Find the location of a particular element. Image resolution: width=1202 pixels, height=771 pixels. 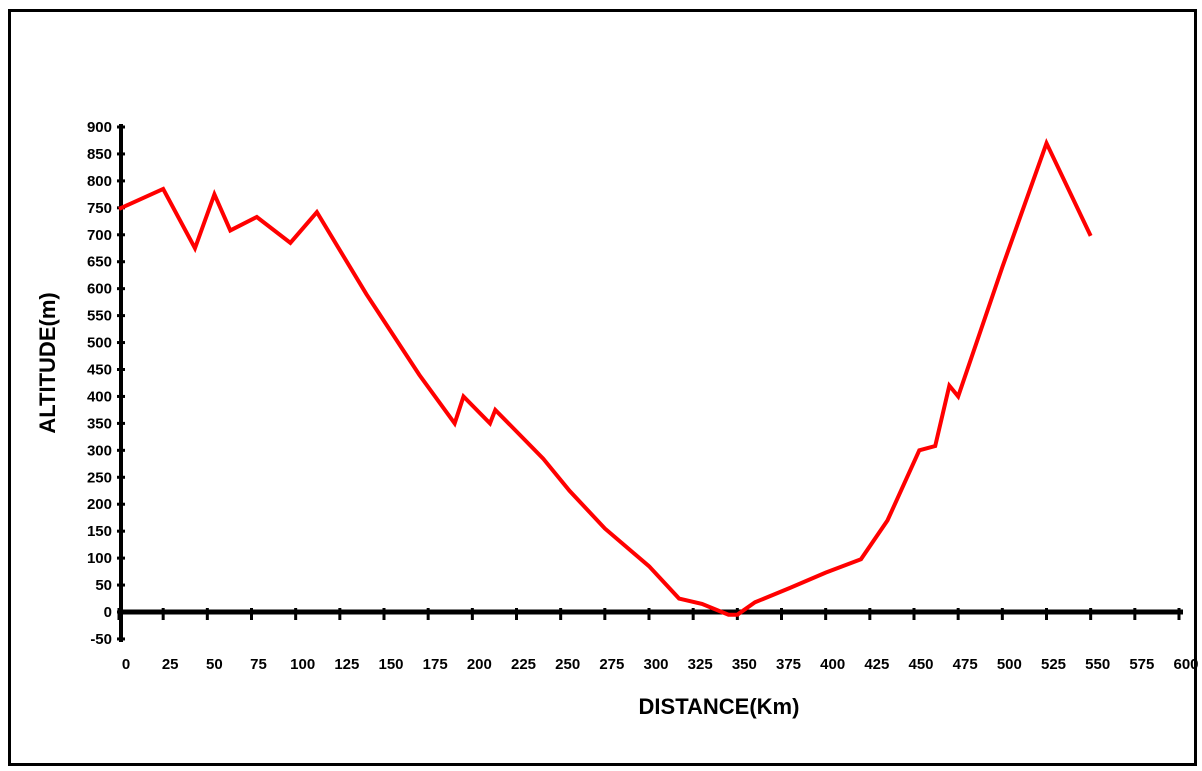

y-tick-label: 100 is located at coordinates (99, 558).